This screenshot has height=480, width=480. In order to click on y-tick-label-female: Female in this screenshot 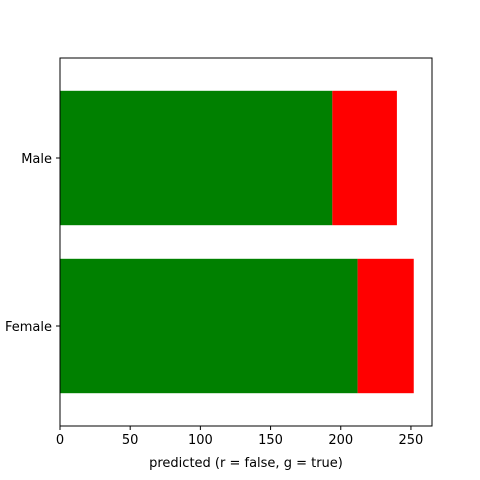, I will do `click(28, 327)`.